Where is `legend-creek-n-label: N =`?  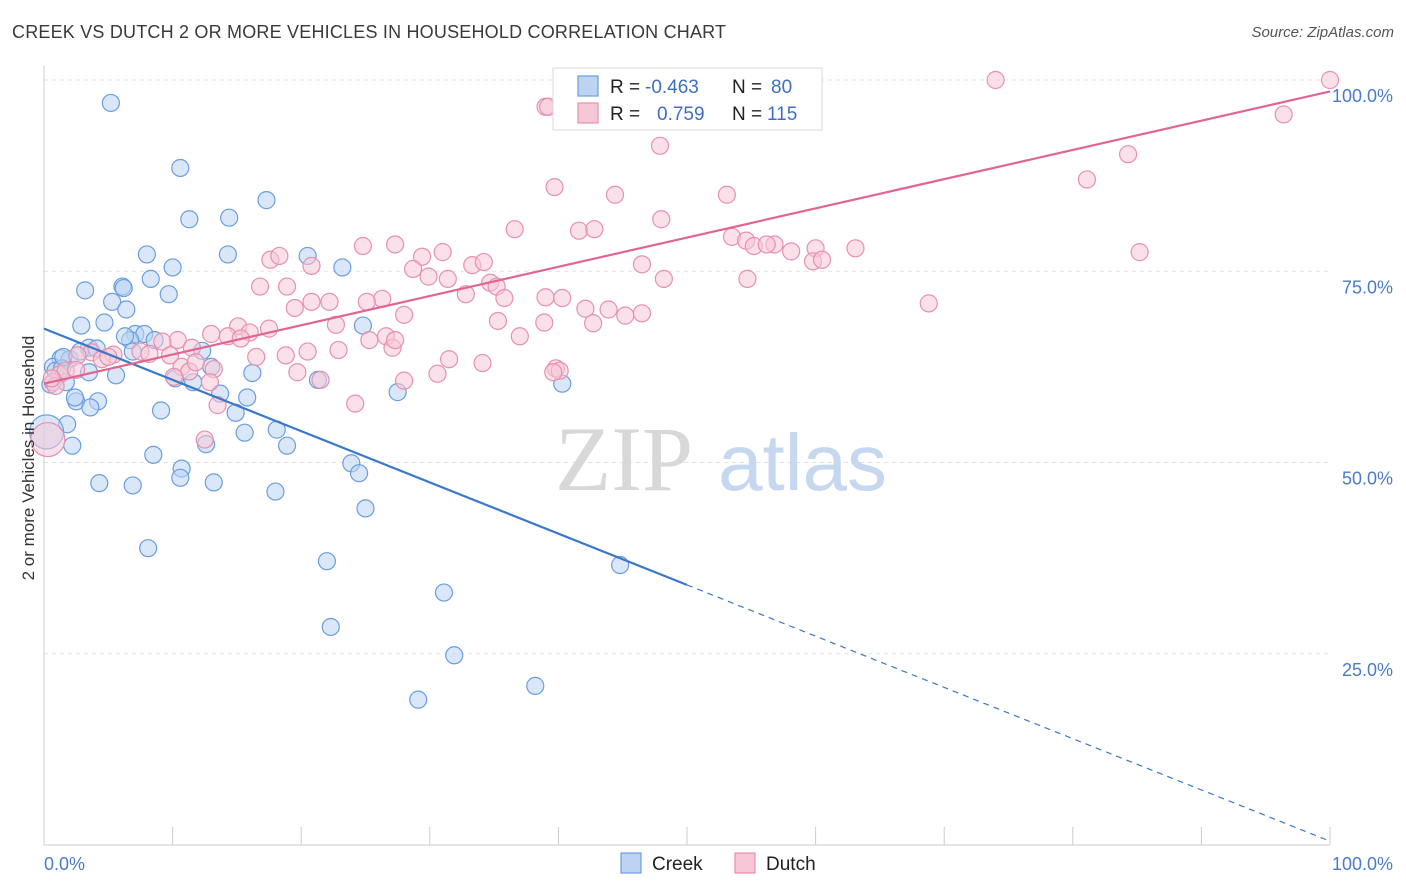
legend-creek-n-label: N = is located at coordinates (747, 87).